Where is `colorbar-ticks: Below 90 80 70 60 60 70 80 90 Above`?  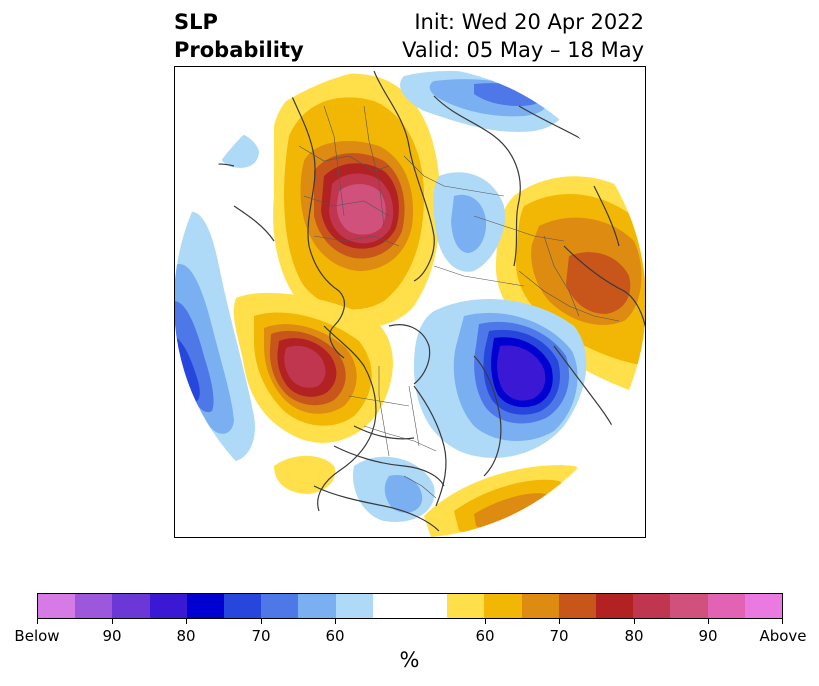
colorbar-ticks: Below 90 80 70 60 60 70 80 90 Above is located at coordinates (410, 632).